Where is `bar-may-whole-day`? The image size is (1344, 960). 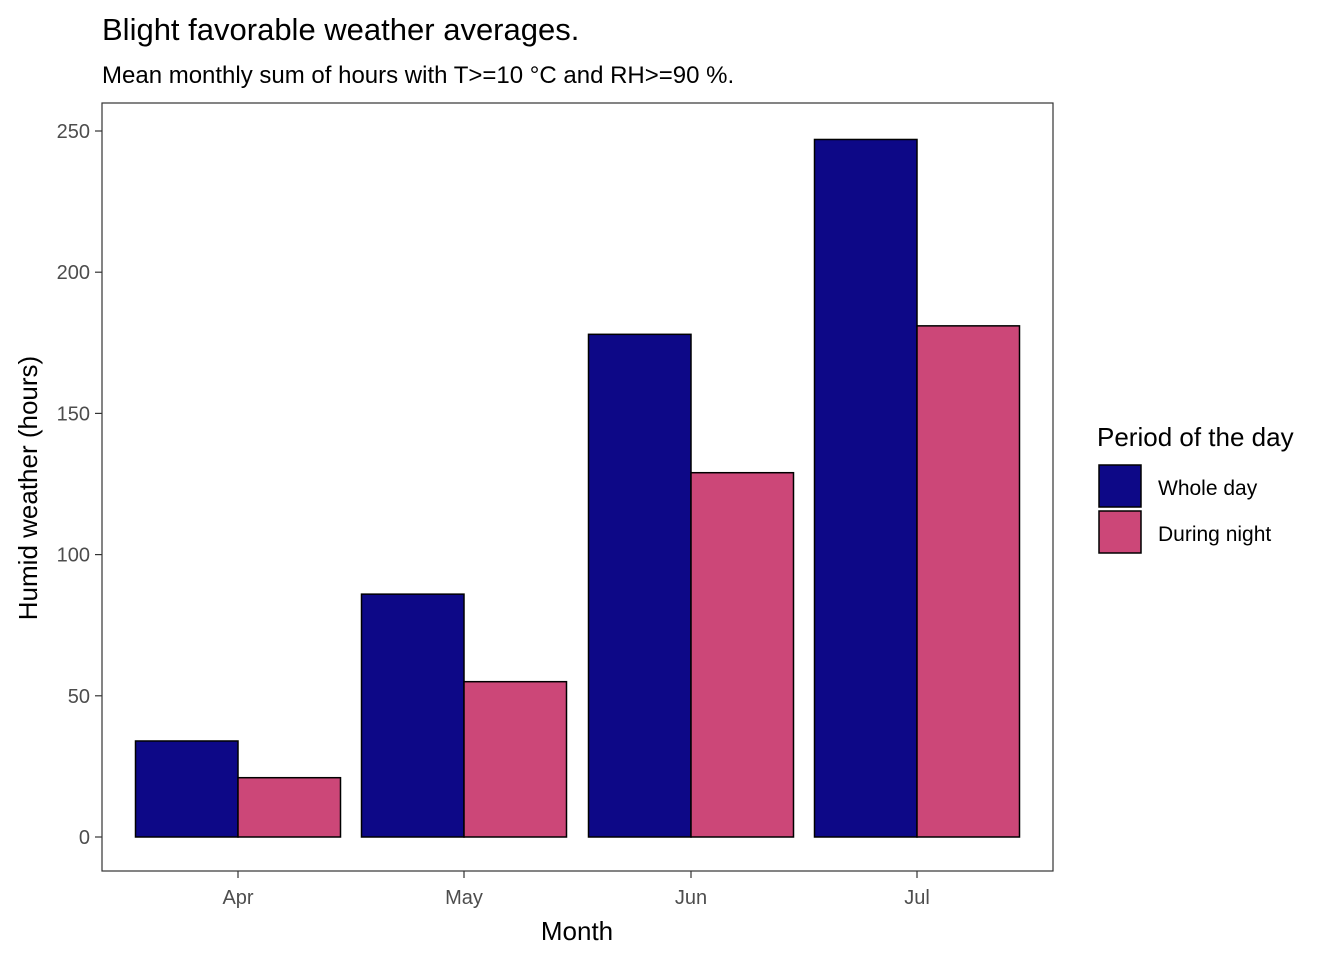 bar-may-whole-day is located at coordinates (412, 715).